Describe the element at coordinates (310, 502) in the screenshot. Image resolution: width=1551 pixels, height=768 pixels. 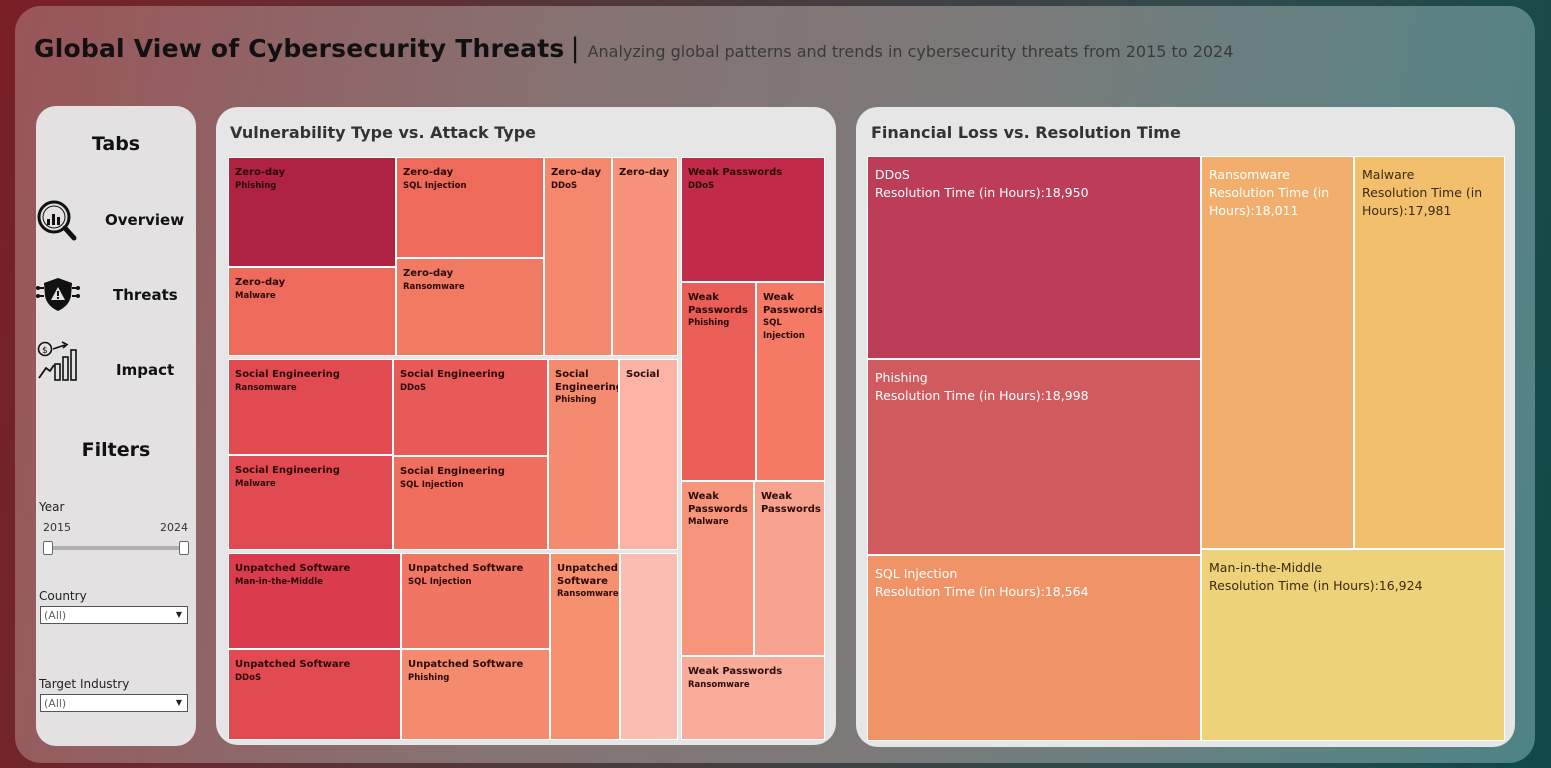
I see `vulnerability-tile: Social Engineering Malware` at that location.